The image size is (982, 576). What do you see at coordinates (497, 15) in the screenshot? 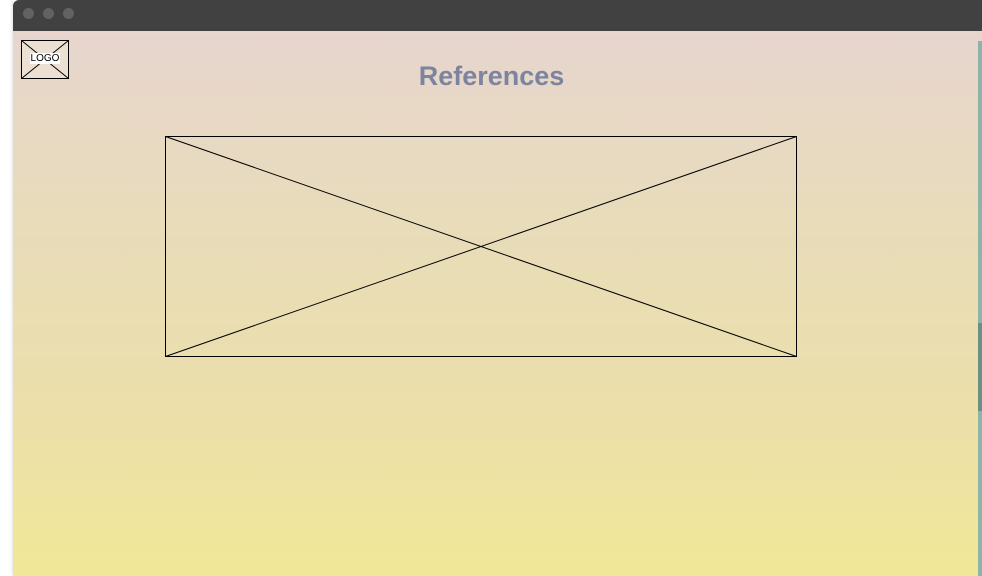
I see `window-titlebar` at bounding box center [497, 15].